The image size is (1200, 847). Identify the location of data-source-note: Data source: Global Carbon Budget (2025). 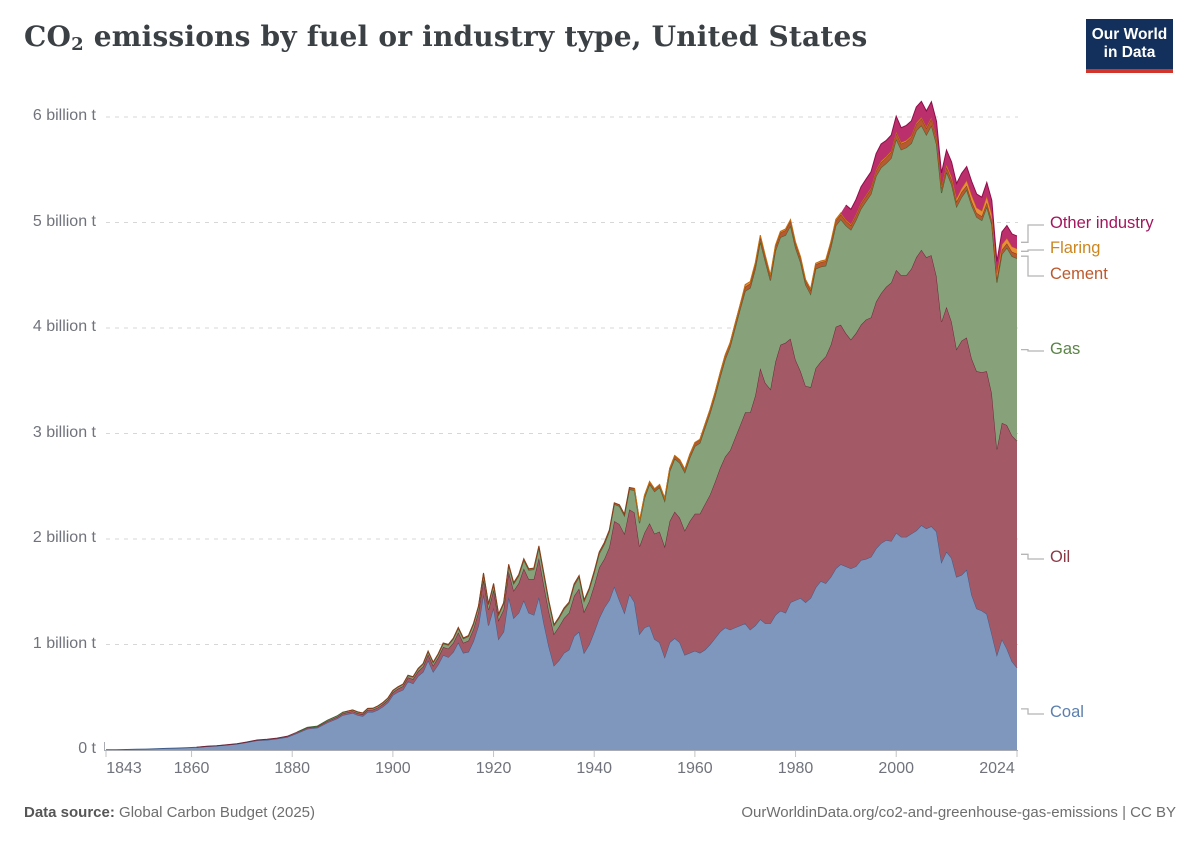
(169, 812).